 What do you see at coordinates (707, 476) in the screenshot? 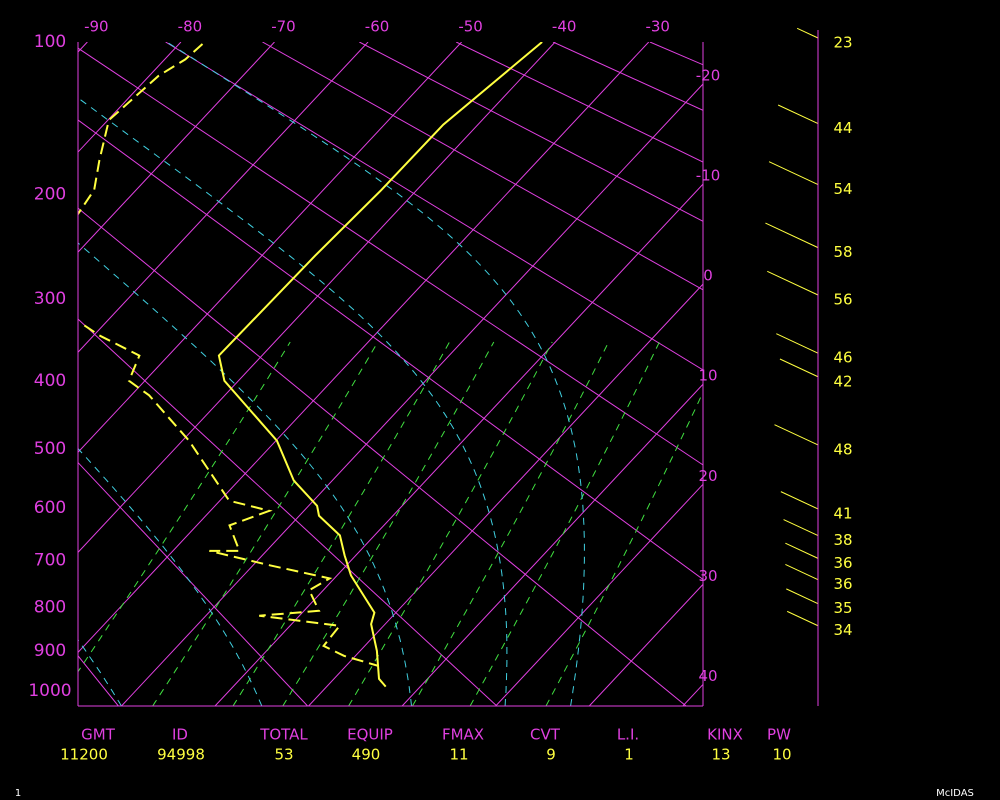
I see `isotherm-label: 20` at bounding box center [707, 476].